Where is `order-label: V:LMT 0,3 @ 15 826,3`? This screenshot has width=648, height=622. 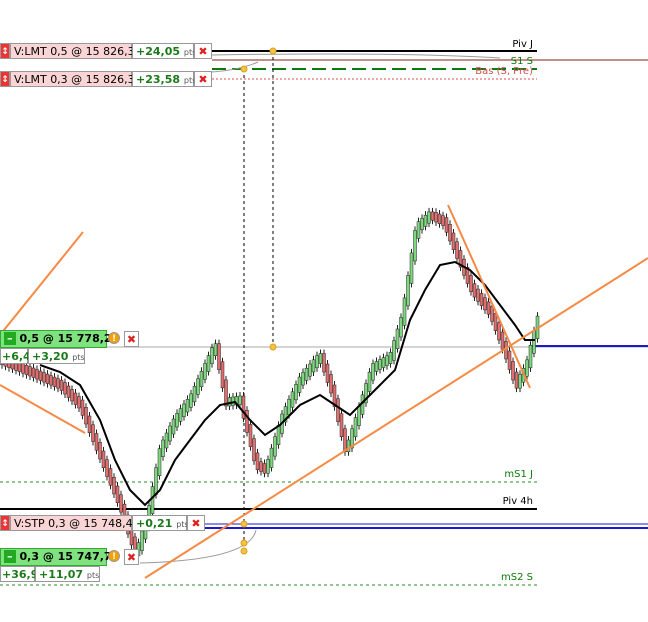
order-label: V:LMT 0,3 @ 15 826,3 is located at coordinates (72, 79).